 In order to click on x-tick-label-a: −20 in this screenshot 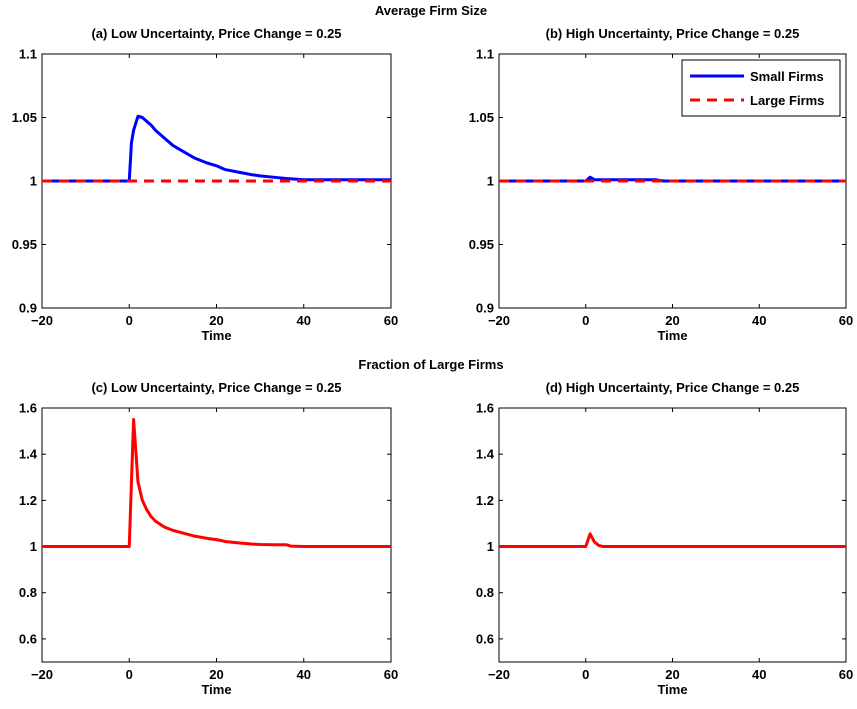, I will do `click(42, 320)`.